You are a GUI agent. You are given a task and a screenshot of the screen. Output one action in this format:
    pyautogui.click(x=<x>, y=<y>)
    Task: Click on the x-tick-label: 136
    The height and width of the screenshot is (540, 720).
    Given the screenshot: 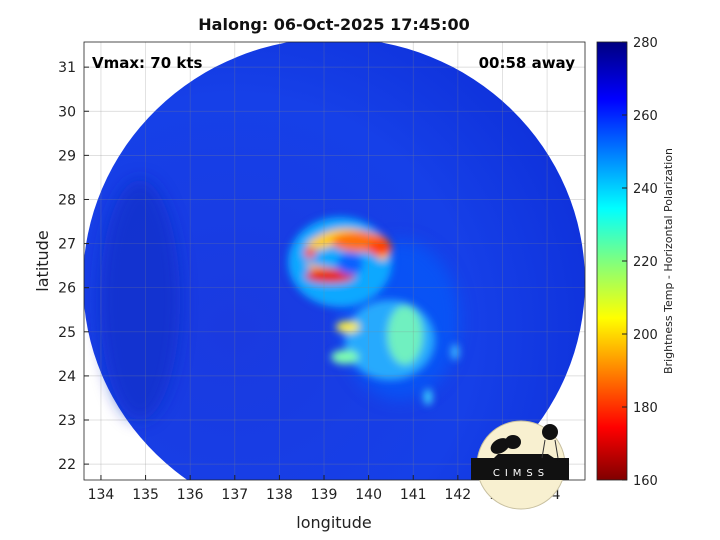 What is the action you would take?
    pyautogui.click(x=190, y=495)
    